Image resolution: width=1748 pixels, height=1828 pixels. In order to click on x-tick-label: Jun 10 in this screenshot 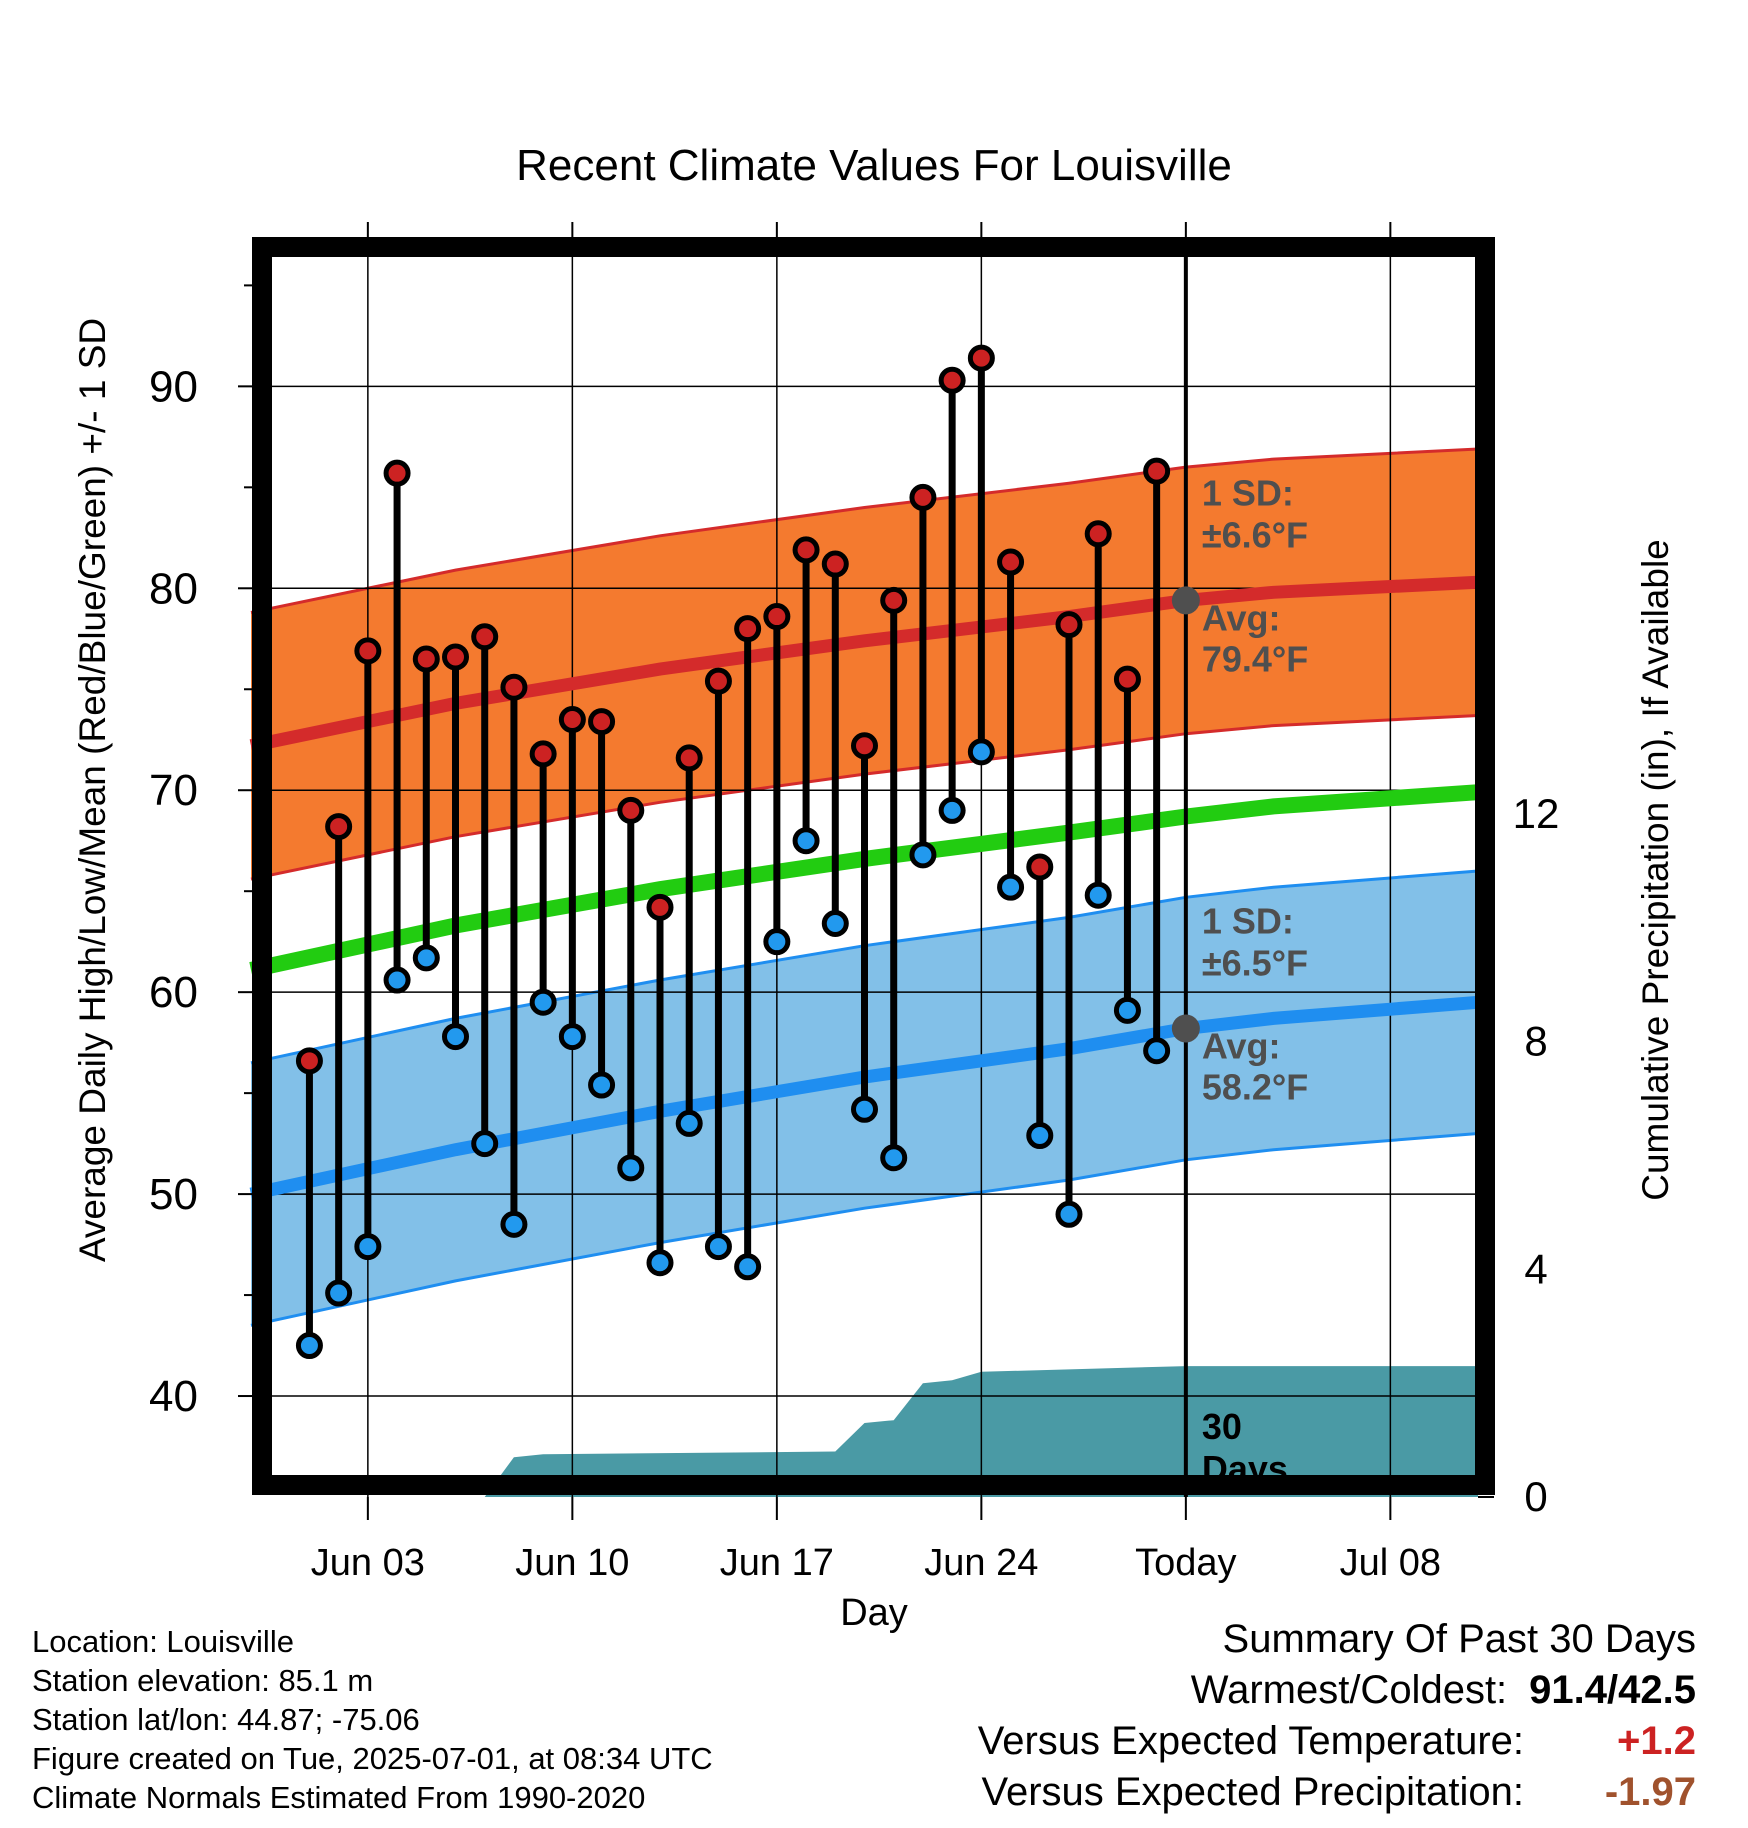, I will do `click(572, 1563)`.